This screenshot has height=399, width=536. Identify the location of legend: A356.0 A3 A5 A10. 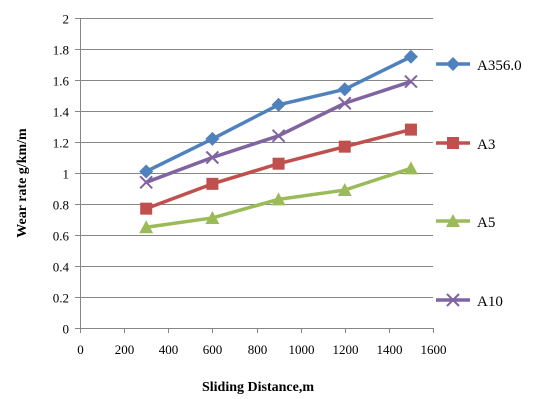
(479, 183).